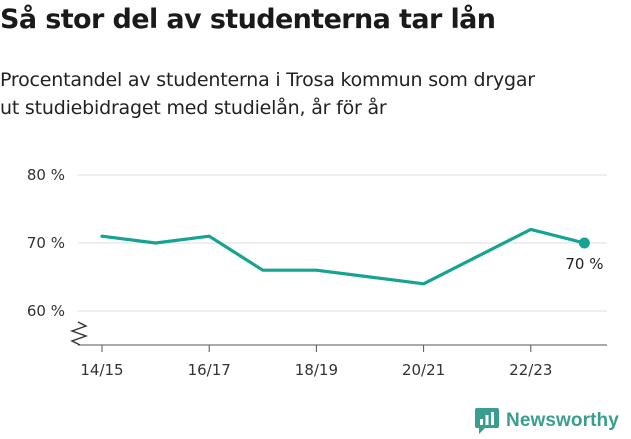  I want to click on y-axis-break-icon, so click(79, 333).